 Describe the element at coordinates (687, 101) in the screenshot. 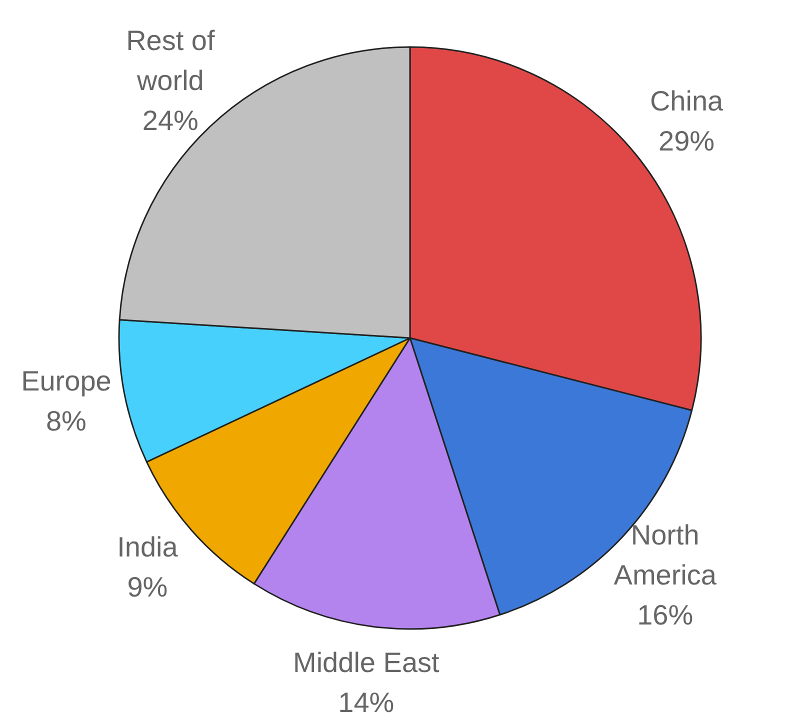

I see `slice-label: China` at that location.